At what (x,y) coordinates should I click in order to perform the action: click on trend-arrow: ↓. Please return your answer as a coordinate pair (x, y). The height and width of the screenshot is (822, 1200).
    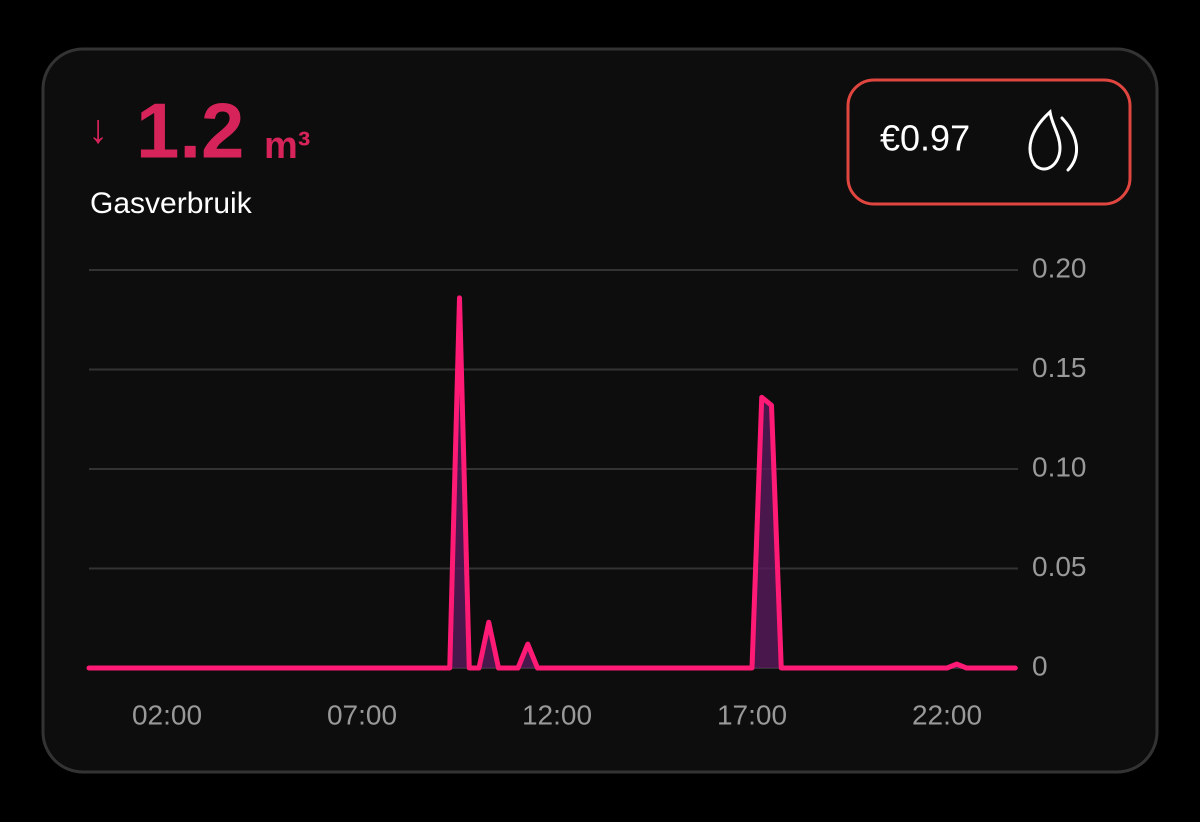
    Looking at the image, I should click on (98, 130).